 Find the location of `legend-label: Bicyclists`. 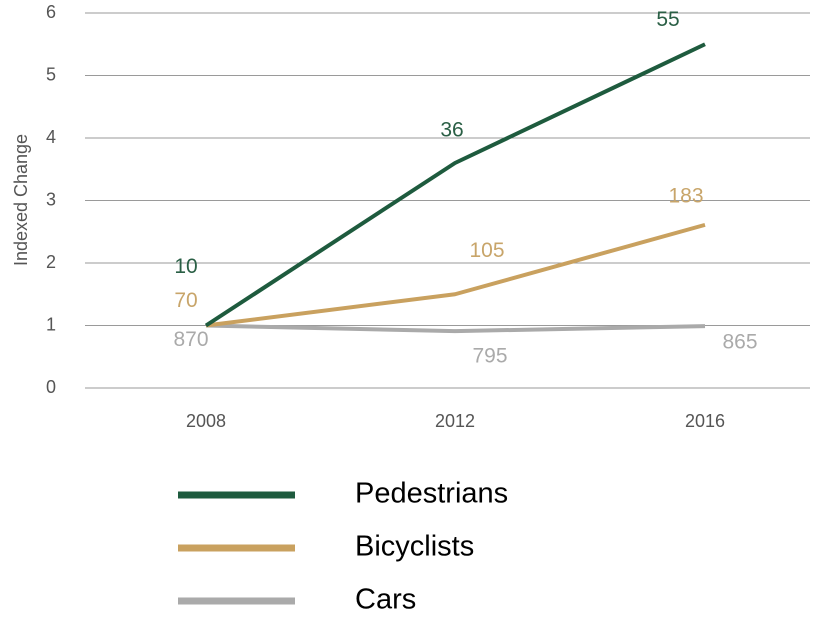

legend-label: Bicyclists is located at coordinates (414, 547).